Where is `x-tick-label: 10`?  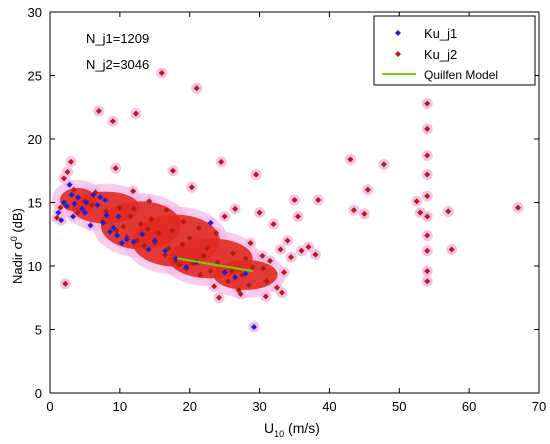 x-tick-label: 10 is located at coordinates (120, 406).